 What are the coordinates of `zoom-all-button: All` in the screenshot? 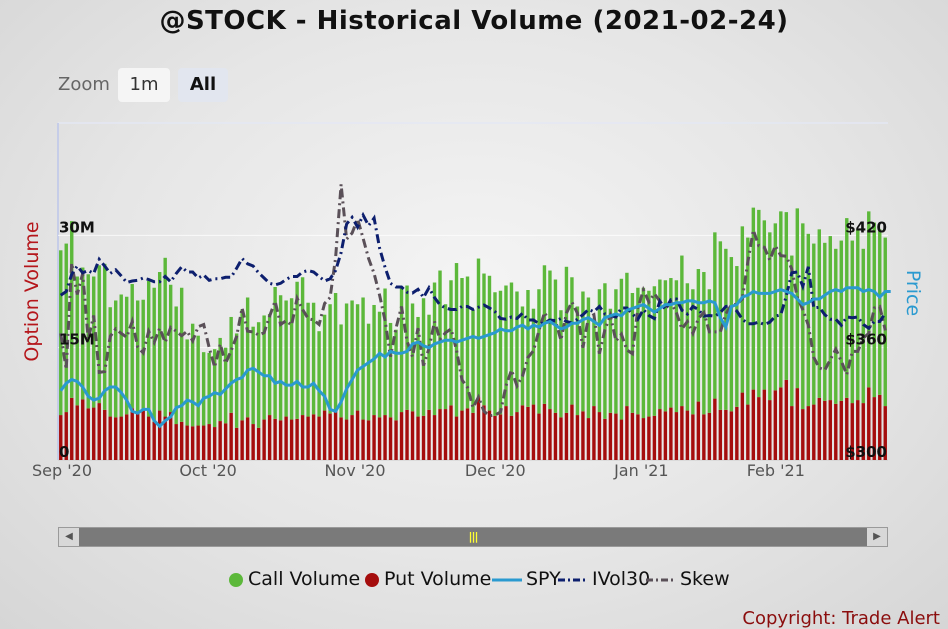 It's located at (203, 85).